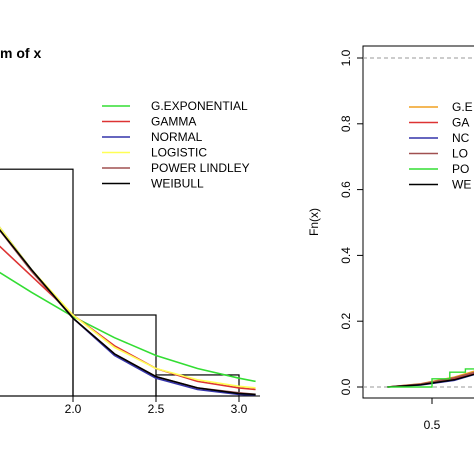  Describe the element at coordinates (346, 386) in the screenshot. I see `y-tick-label: 0.0` at that location.